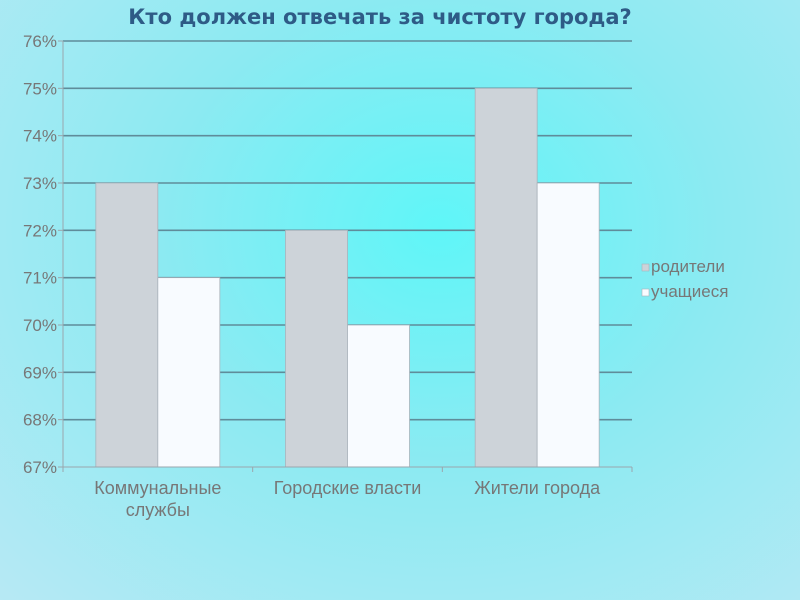 The image size is (800, 600). Describe the element at coordinates (40, 230) in the screenshot. I see `y-tick-label: 72%` at that location.